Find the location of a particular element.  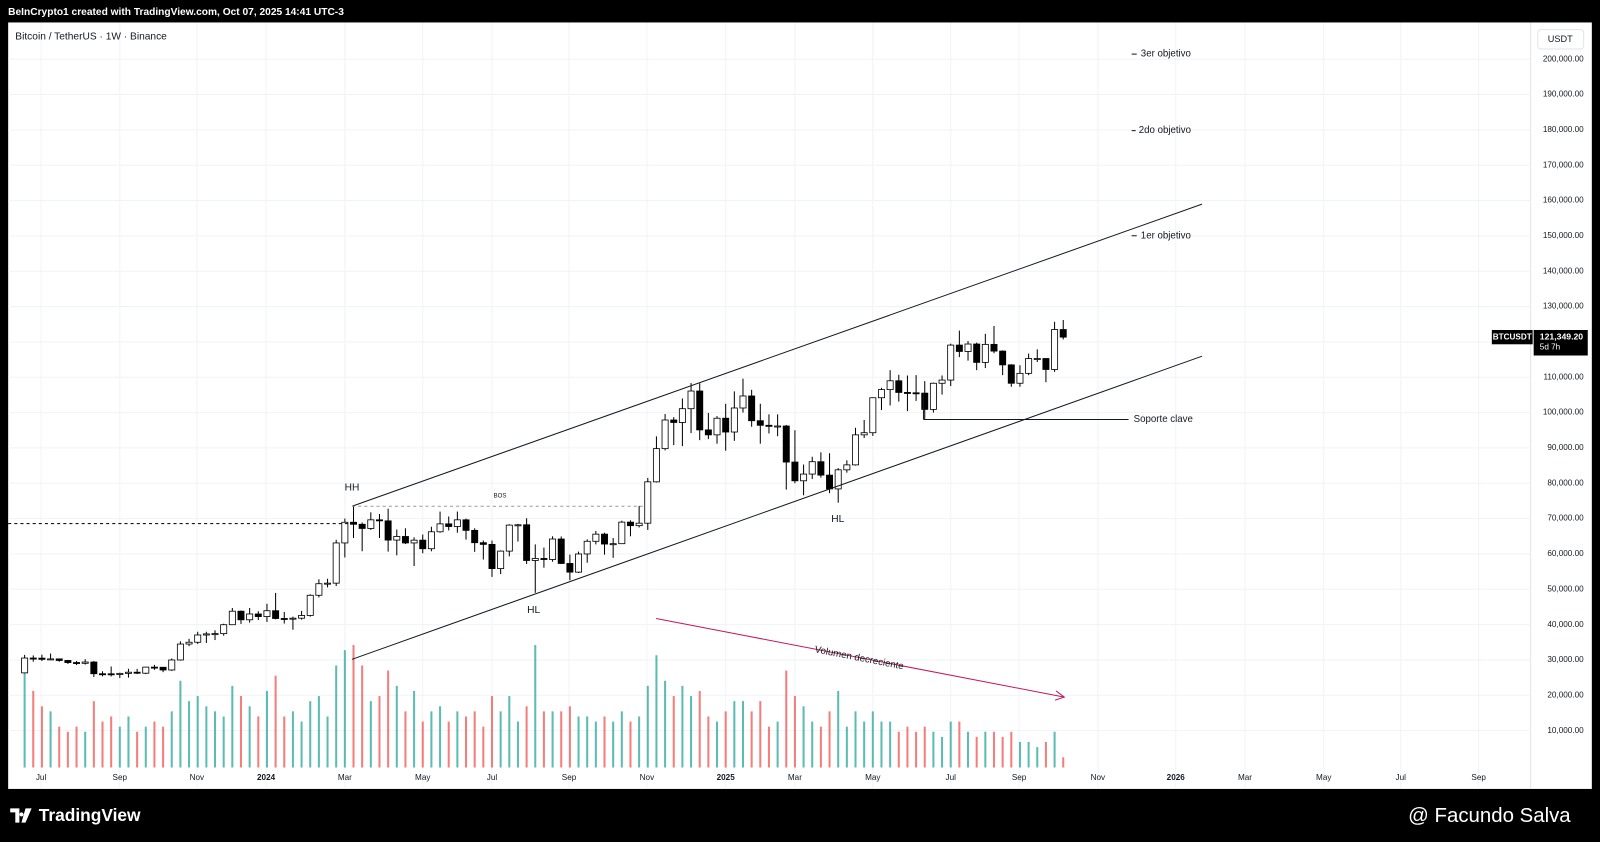

y-tick-label: 110,000.00 is located at coordinates (1563, 376).